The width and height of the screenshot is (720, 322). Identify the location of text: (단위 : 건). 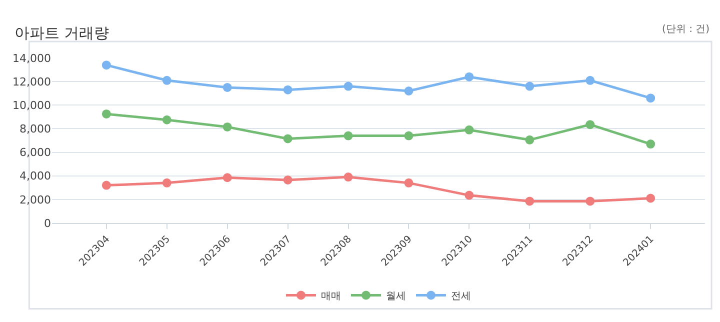
(686, 29).